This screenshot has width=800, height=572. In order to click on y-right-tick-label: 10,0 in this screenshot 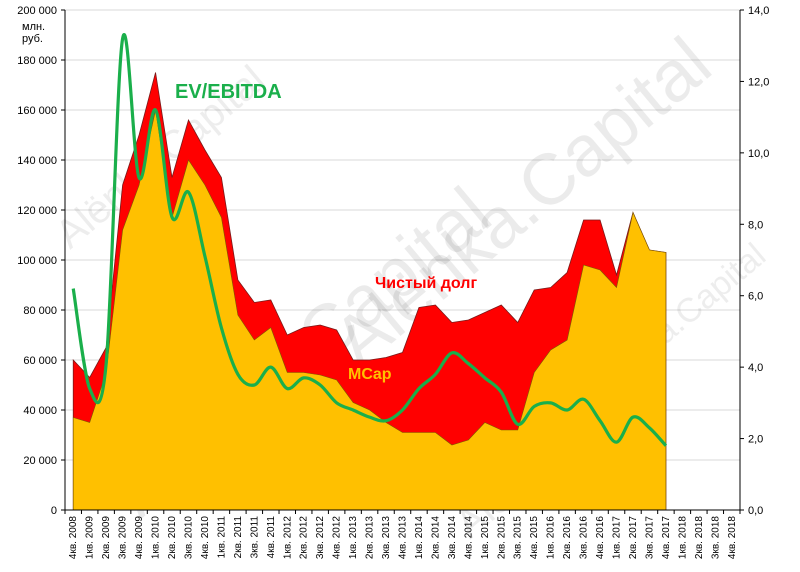, I will do `click(758, 154)`.